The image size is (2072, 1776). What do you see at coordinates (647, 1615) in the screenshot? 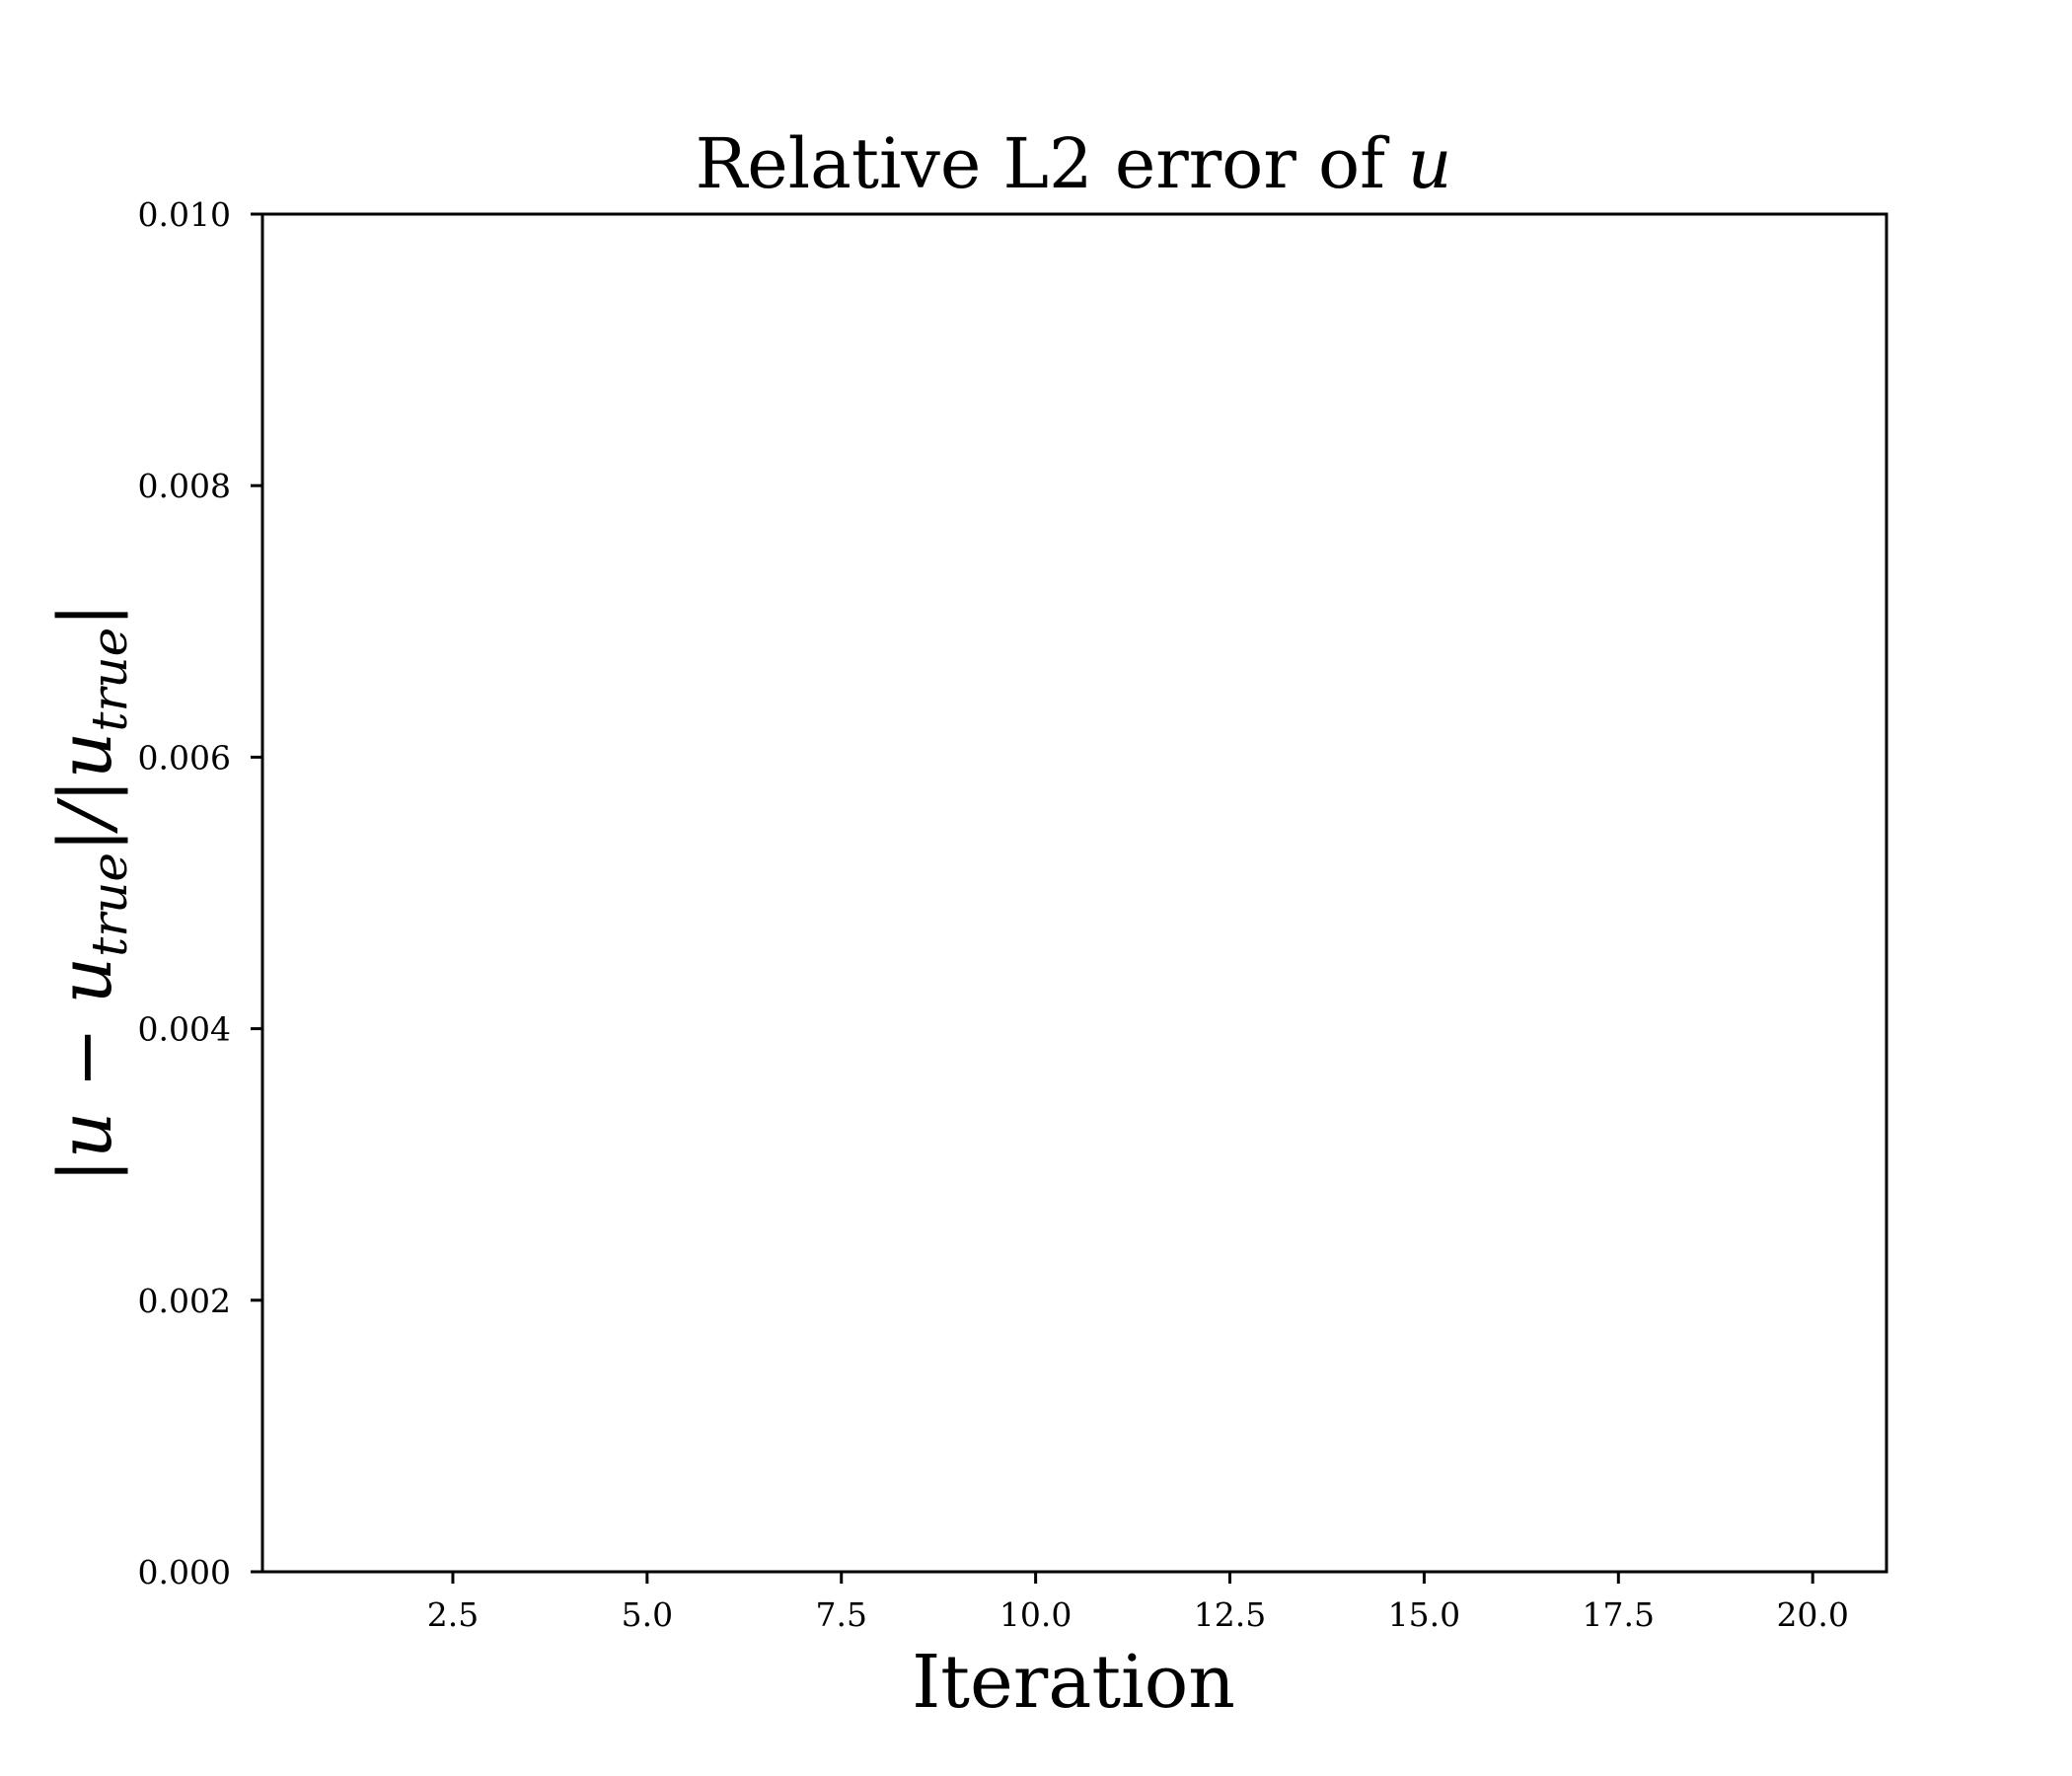
I see `x-tick-label: 5.0` at bounding box center [647, 1615].